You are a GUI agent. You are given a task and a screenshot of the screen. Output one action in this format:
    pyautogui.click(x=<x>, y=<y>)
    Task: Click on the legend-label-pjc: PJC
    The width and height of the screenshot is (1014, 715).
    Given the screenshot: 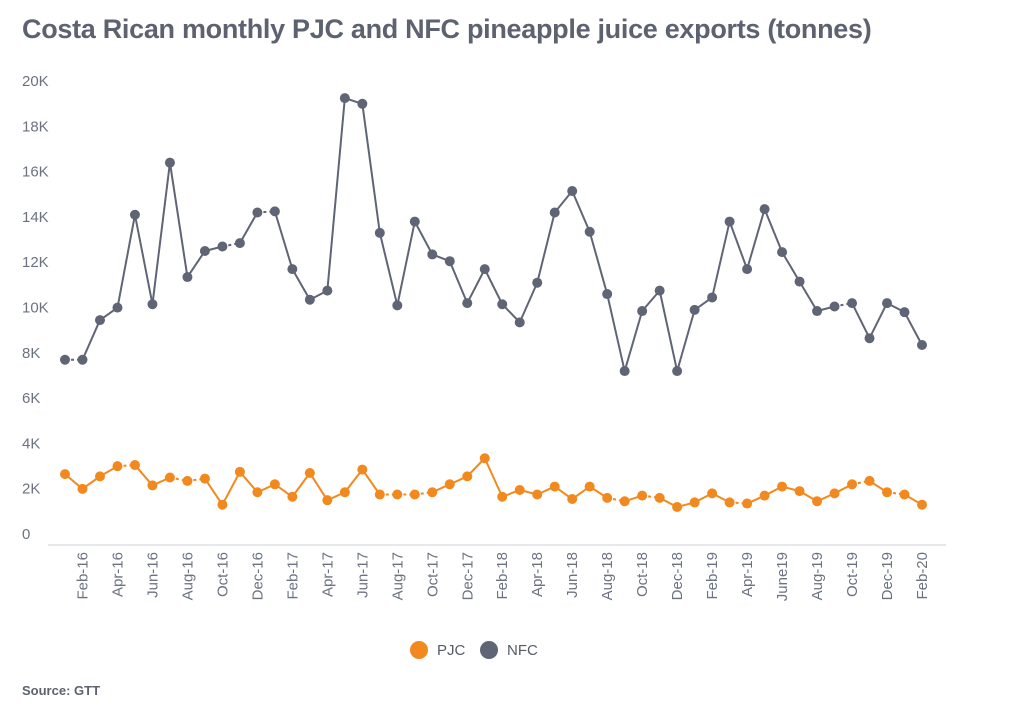 What is the action you would take?
    pyautogui.click(x=451, y=650)
    